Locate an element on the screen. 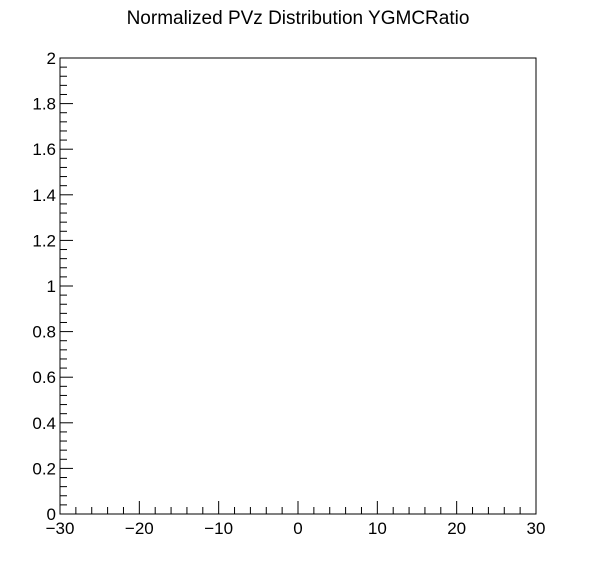  y-tick-label: 2 is located at coordinates (51, 58).